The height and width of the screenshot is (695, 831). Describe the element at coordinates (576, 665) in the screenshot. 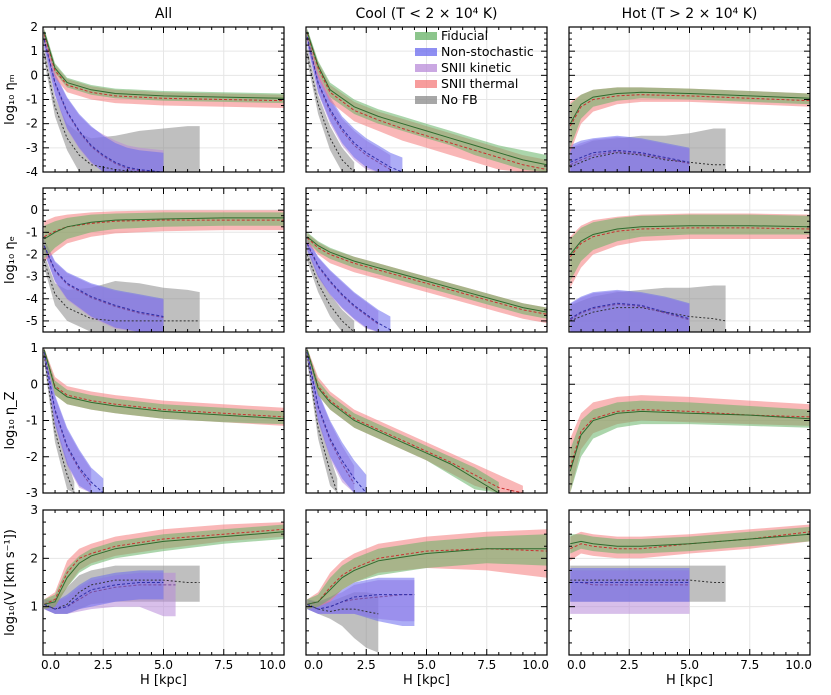

I see `x-tick-label: 0.0` at that location.